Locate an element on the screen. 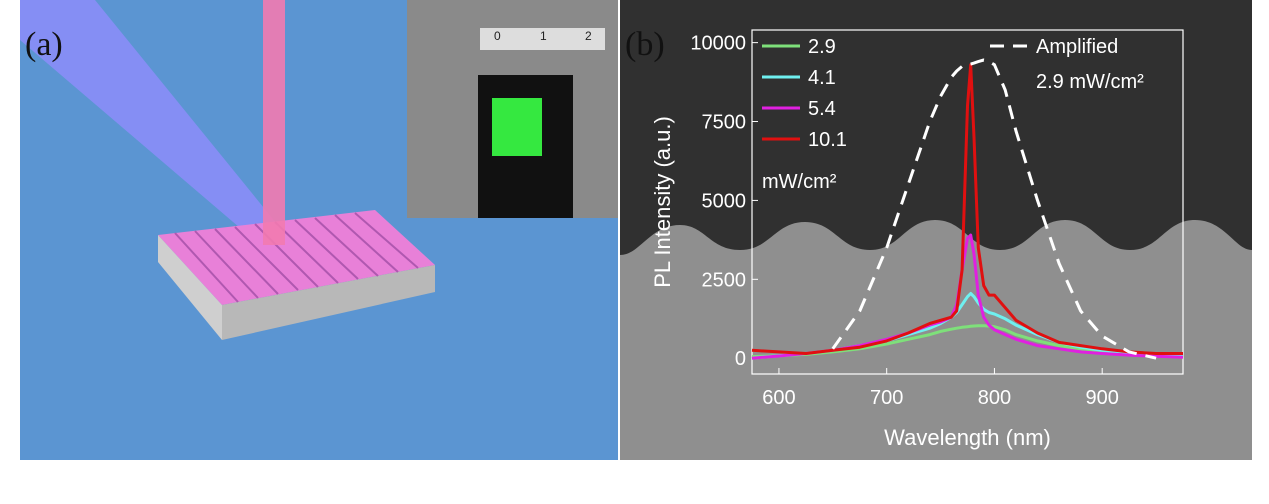 This screenshot has width=1269, height=504. slab-front is located at coordinates (328, 302).